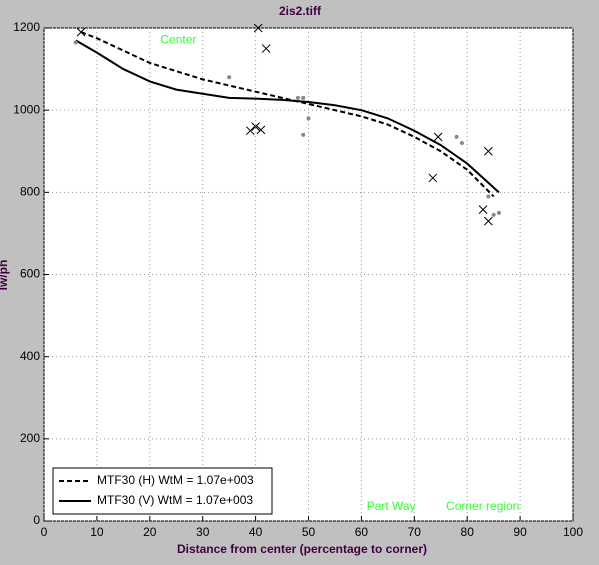 The width and height of the screenshot is (599, 565). Describe the element at coordinates (256, 532) in the screenshot. I see `x-tick-label: 40` at that location.